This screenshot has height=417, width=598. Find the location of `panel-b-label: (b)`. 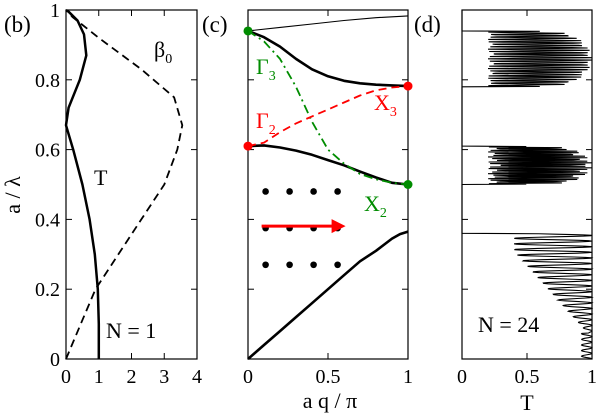

panel-b-label: (b) is located at coordinates (17, 24).